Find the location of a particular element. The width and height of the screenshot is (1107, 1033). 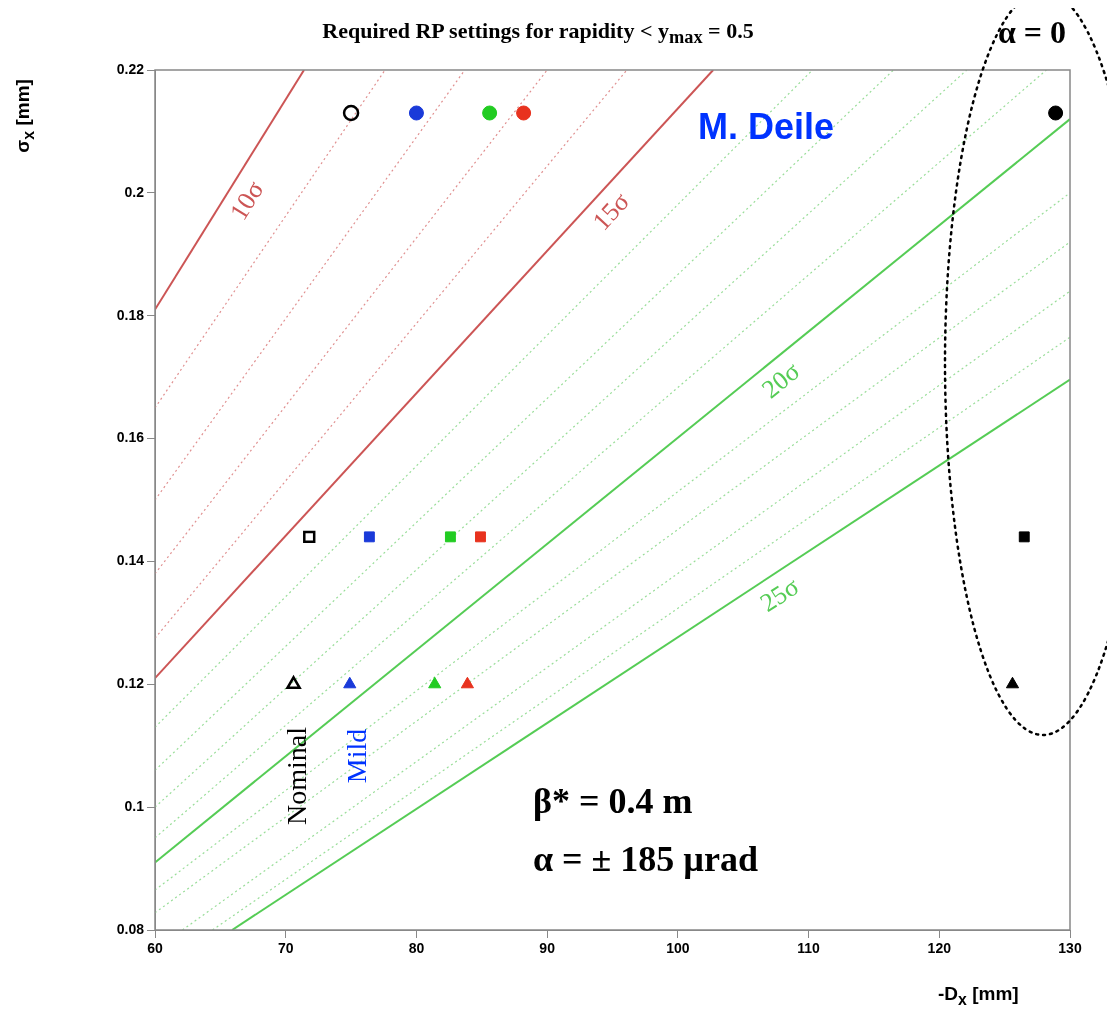

y-tick-label: 0.16 is located at coordinates (130, 437).